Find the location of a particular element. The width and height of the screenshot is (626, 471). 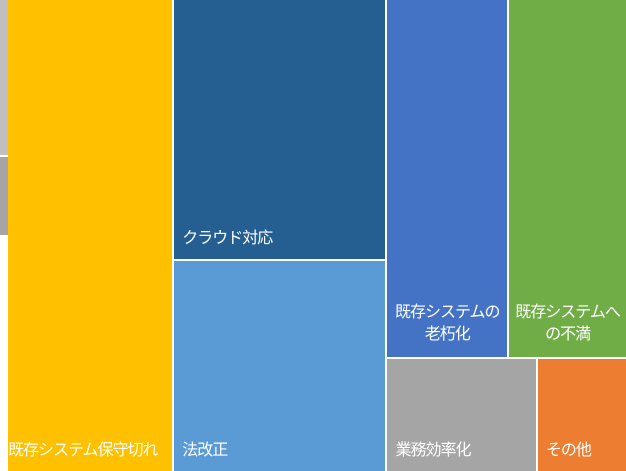

tile-label: 法改正 is located at coordinates (205, 449).